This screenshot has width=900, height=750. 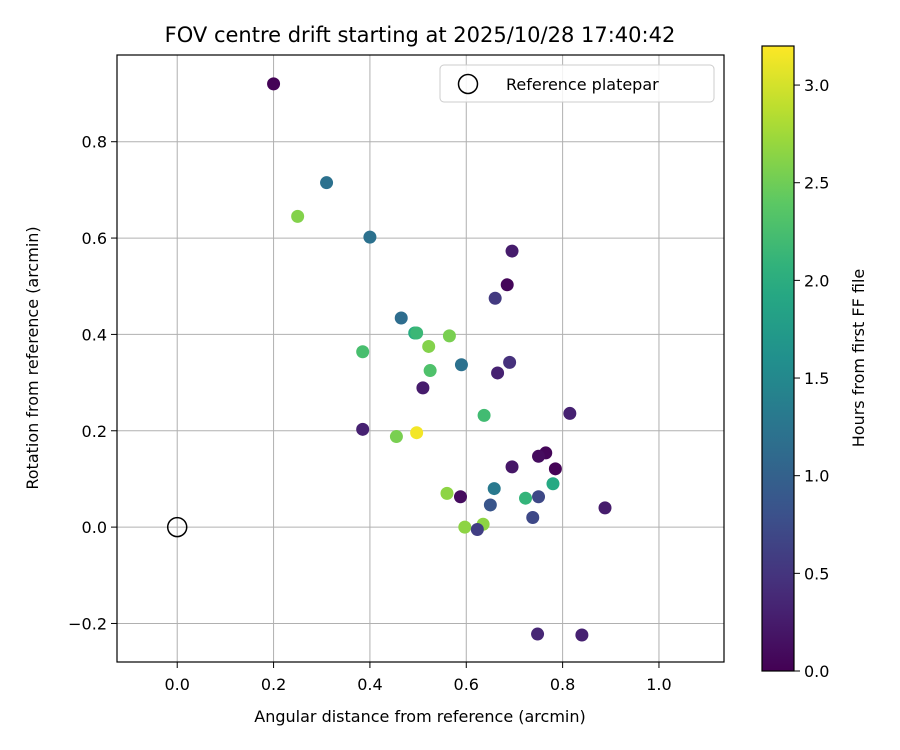 What do you see at coordinates (94, 431) in the screenshot?
I see `y-tick-label: 0.2` at bounding box center [94, 431].